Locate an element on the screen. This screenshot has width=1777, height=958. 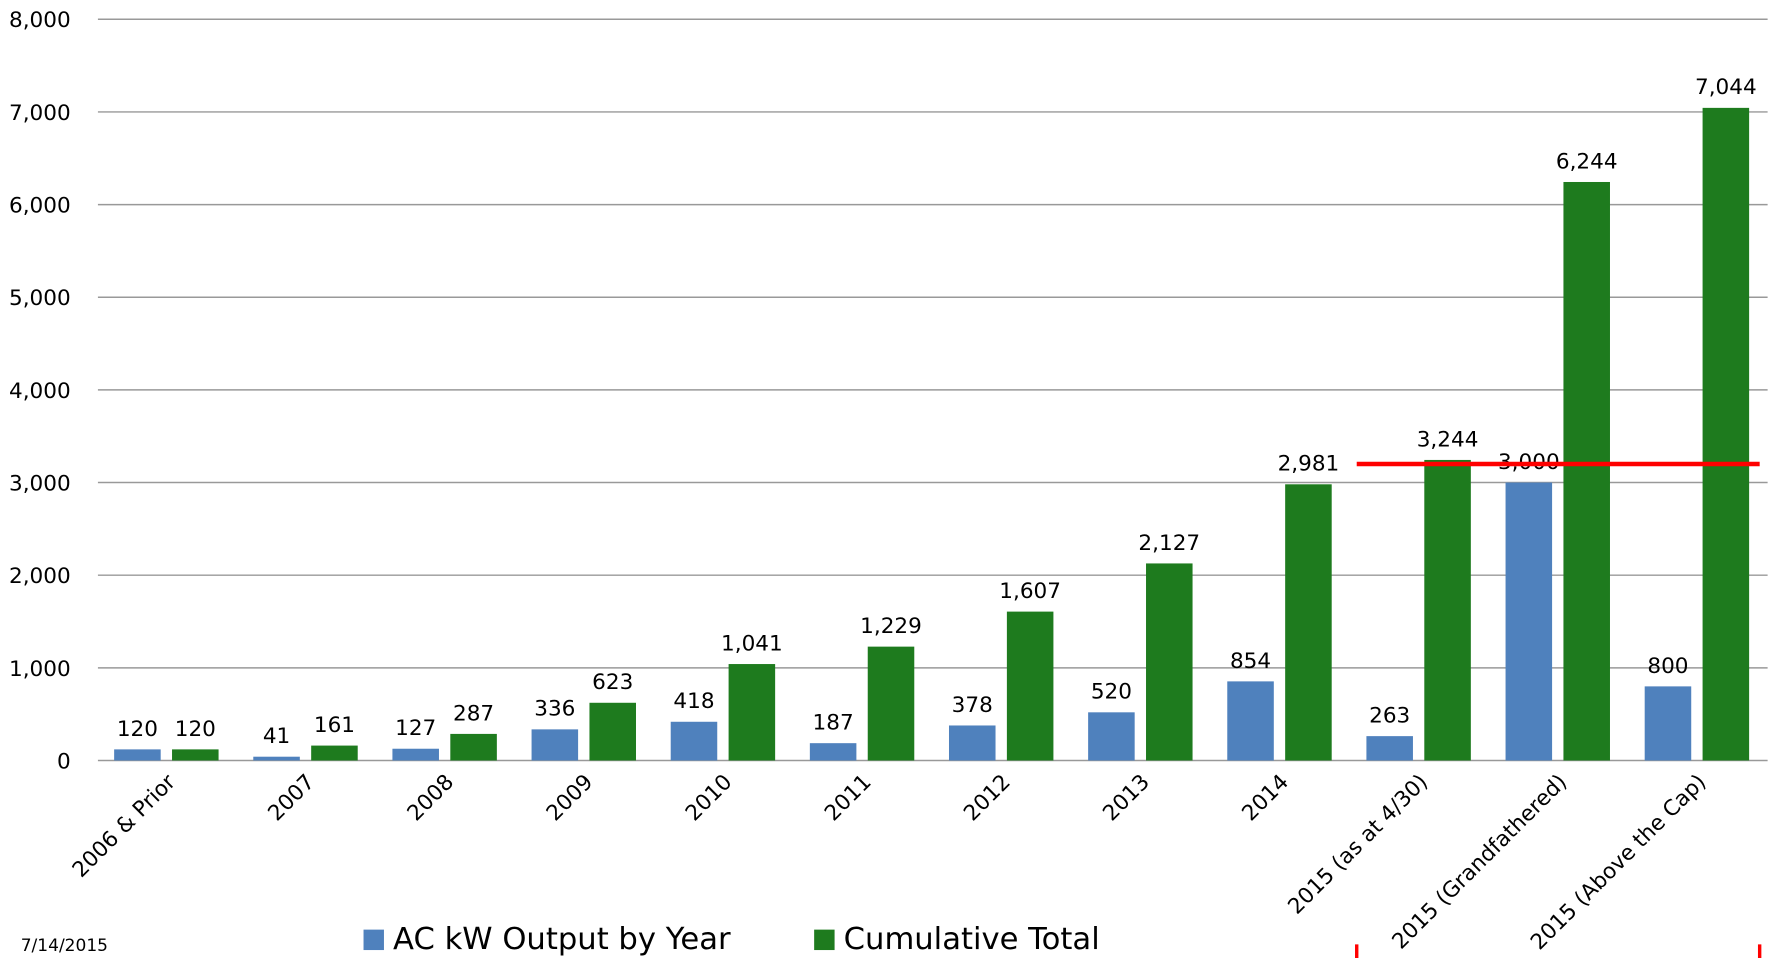
value-label: 3,244 is located at coordinates (1448, 439).